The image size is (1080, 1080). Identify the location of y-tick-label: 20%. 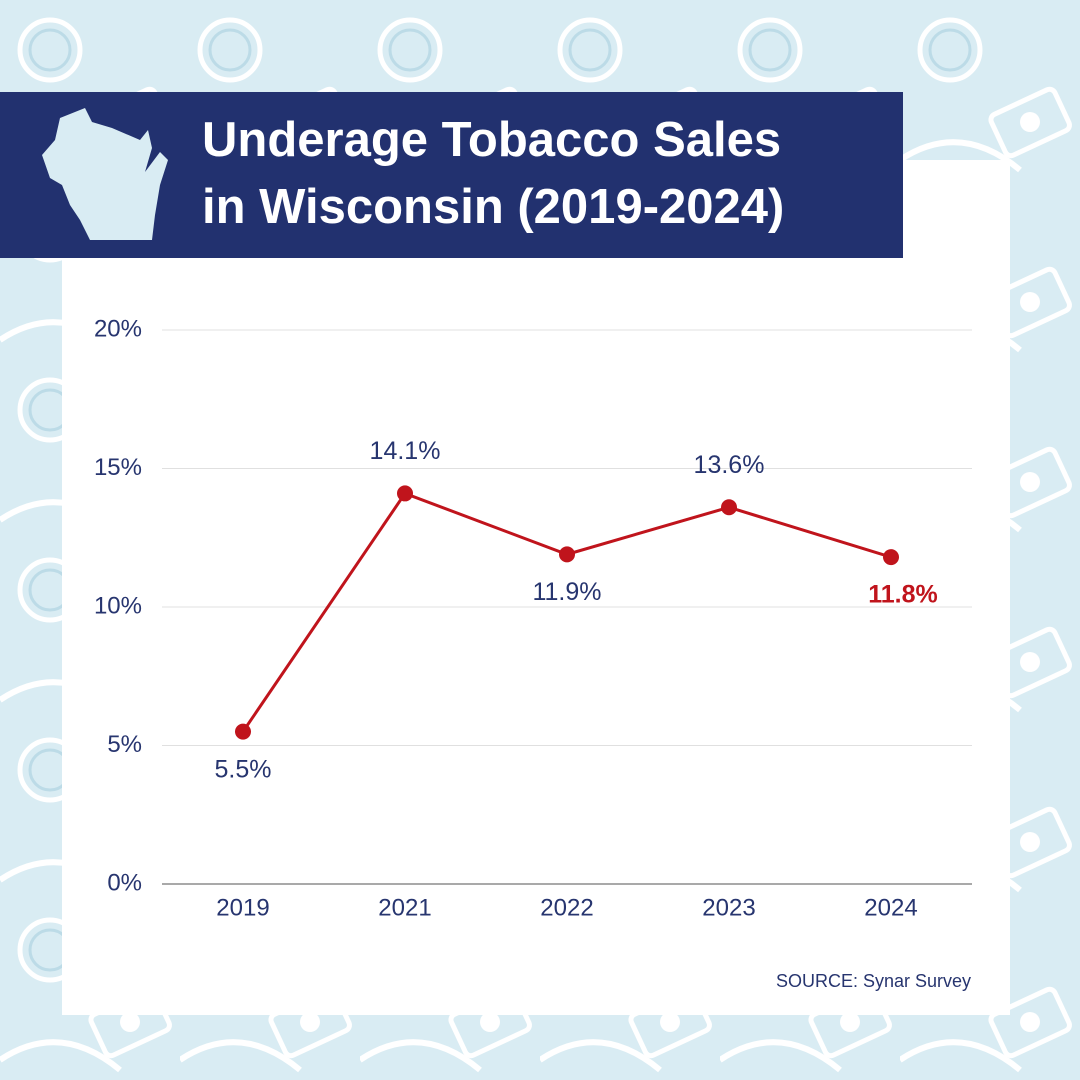
(118, 328).